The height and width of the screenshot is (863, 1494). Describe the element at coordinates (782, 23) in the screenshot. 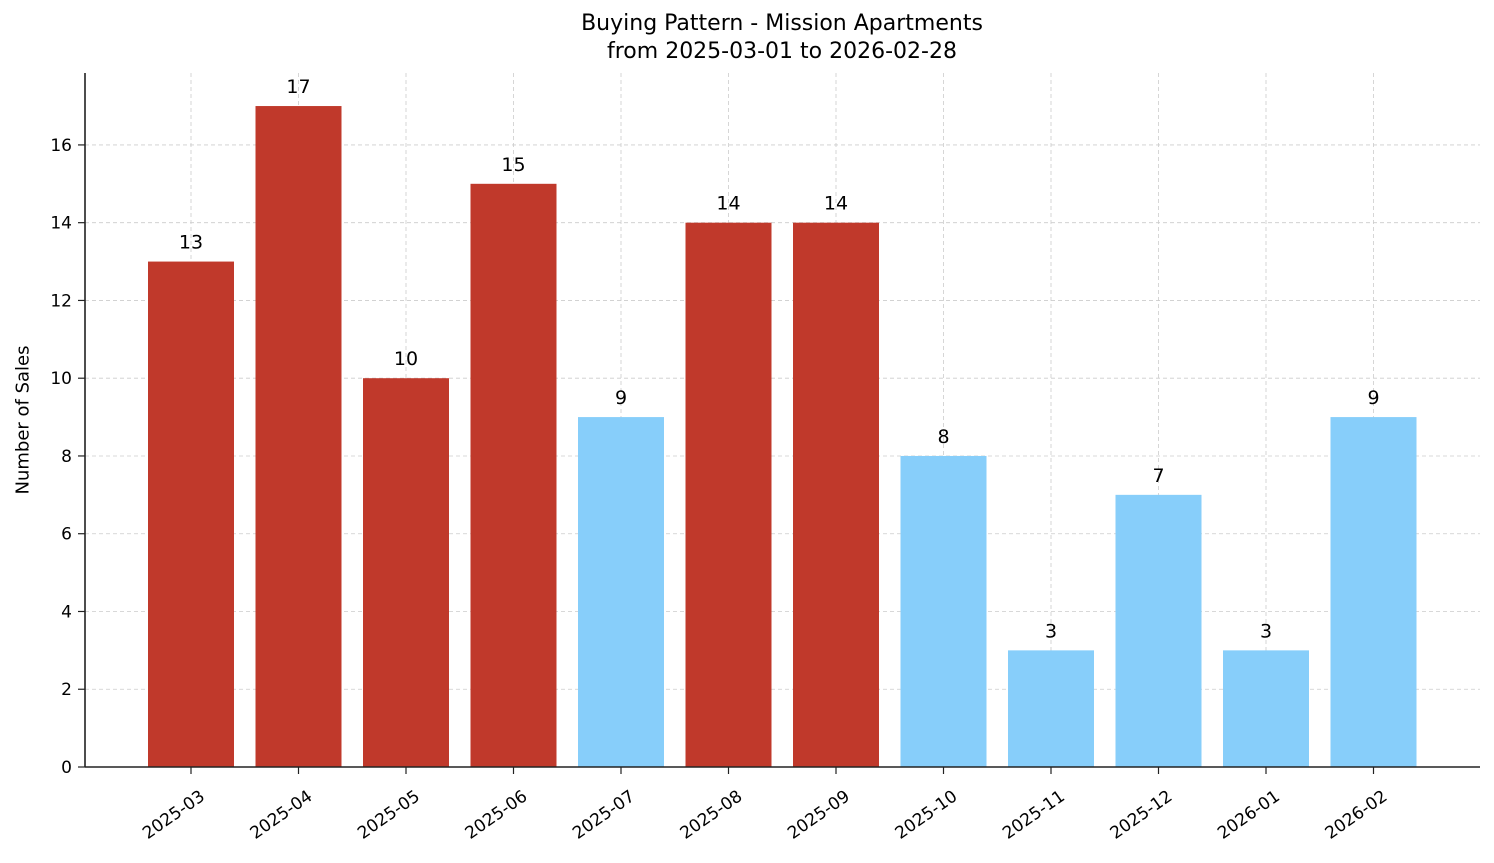

I see `chart-title-line1: Buying Pattern - Mission Apartments` at that location.